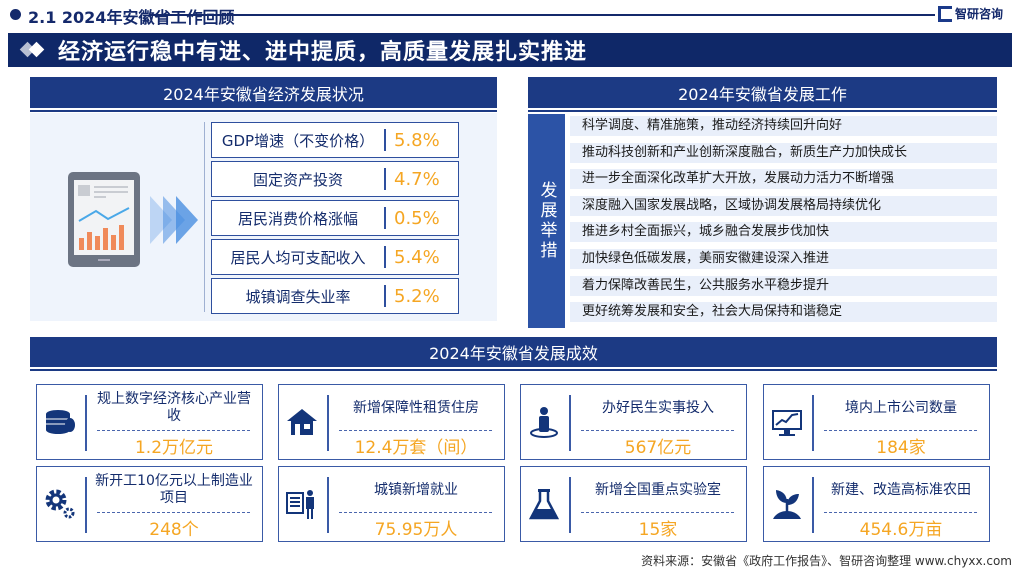 This screenshot has width=1024, height=576. What do you see at coordinates (783, 152) in the screenshot?
I see `measure-item: 推动科技创新和产业创新深度融合，新质生产力加快成长` at bounding box center [783, 152].